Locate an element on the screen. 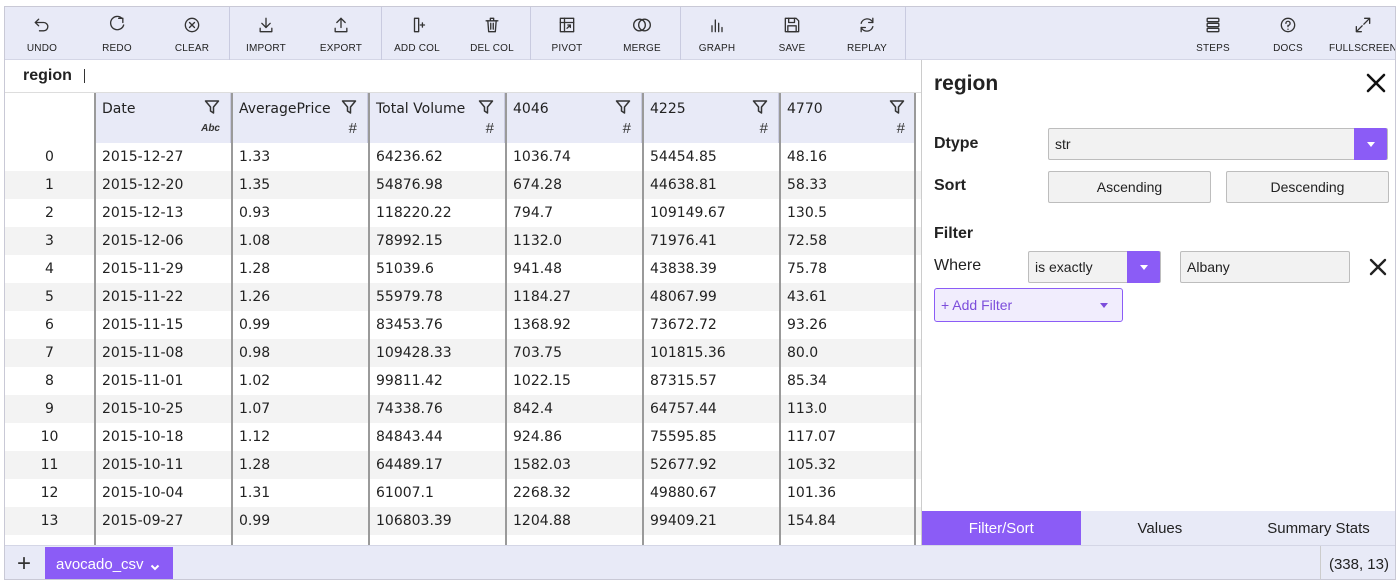  column-header-4225: 4225 # is located at coordinates (710, 118).